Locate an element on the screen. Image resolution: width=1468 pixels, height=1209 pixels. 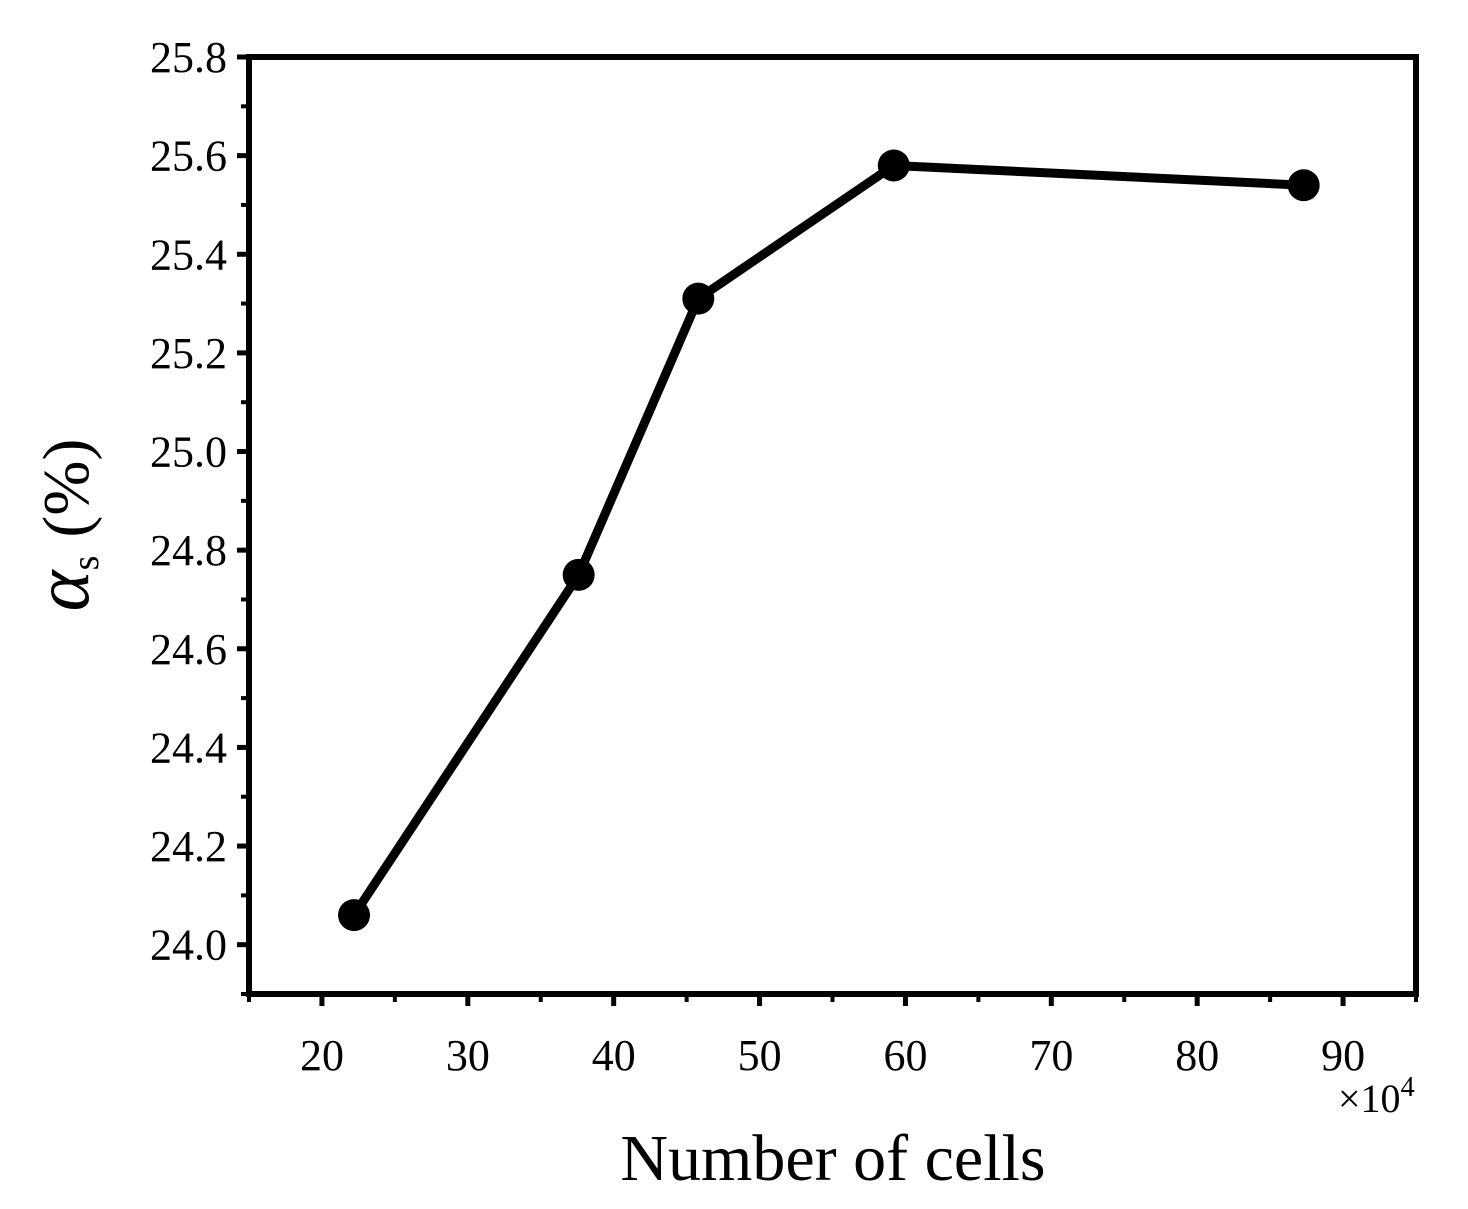
x-axis-label: Number of cells is located at coordinates (832, 1158).